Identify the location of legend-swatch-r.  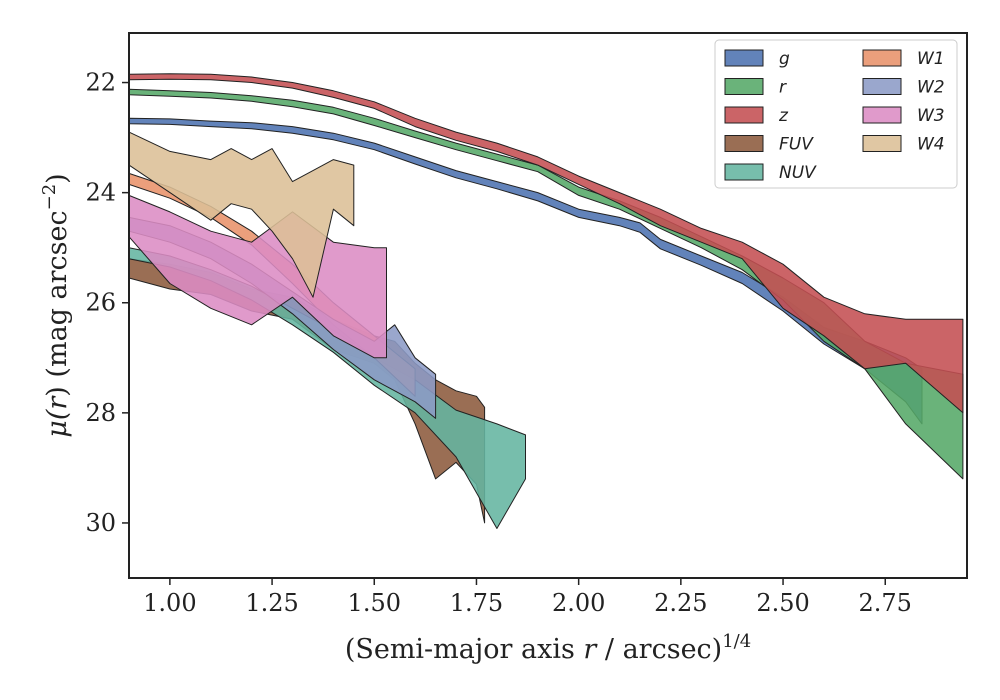
(744, 86).